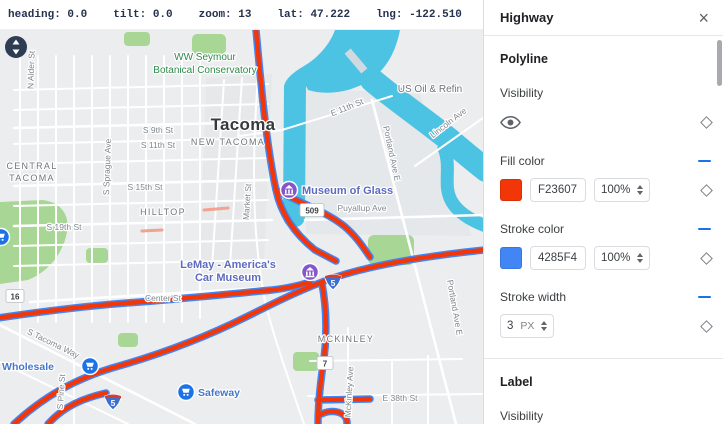 The width and height of the screenshot is (723, 424). Describe the element at coordinates (228, 265) in the screenshot. I see `poi-label: LeMay - America's` at that location.